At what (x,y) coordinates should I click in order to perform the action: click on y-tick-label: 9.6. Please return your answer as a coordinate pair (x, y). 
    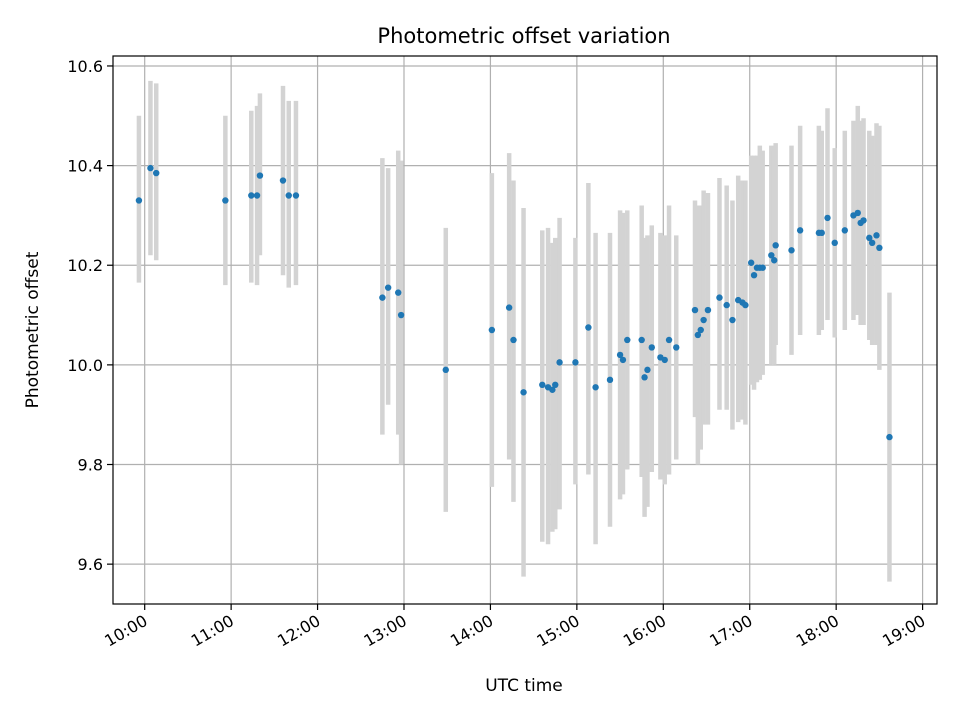
    Looking at the image, I should click on (90, 564).